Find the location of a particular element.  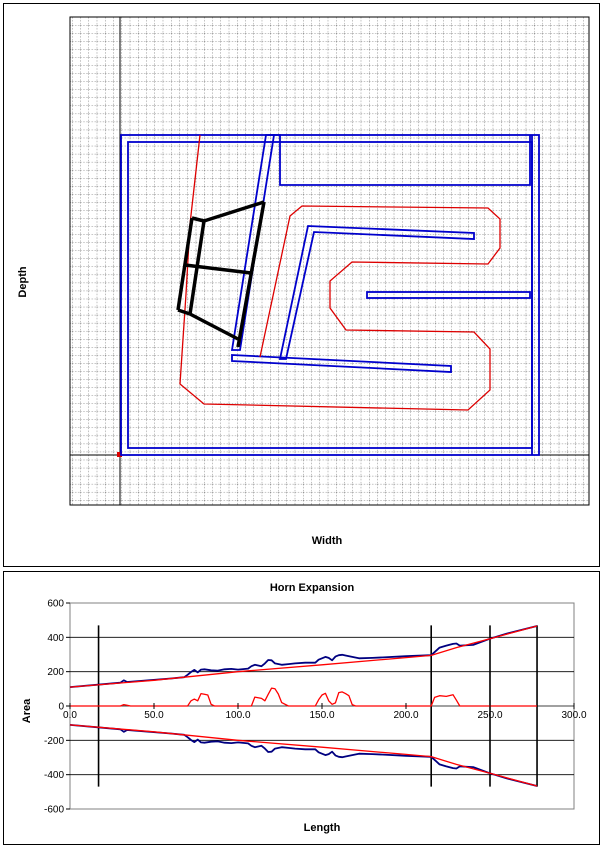

chart-title: Horn Expansion is located at coordinates (312, 588).